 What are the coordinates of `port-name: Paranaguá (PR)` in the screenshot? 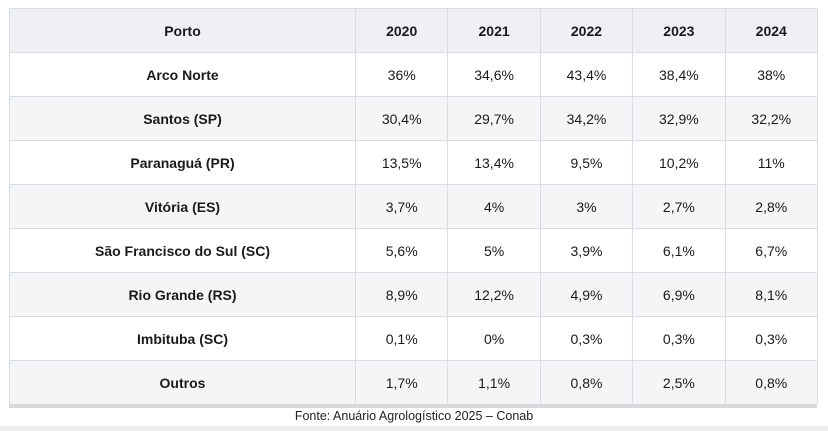 It's located at (182, 162).